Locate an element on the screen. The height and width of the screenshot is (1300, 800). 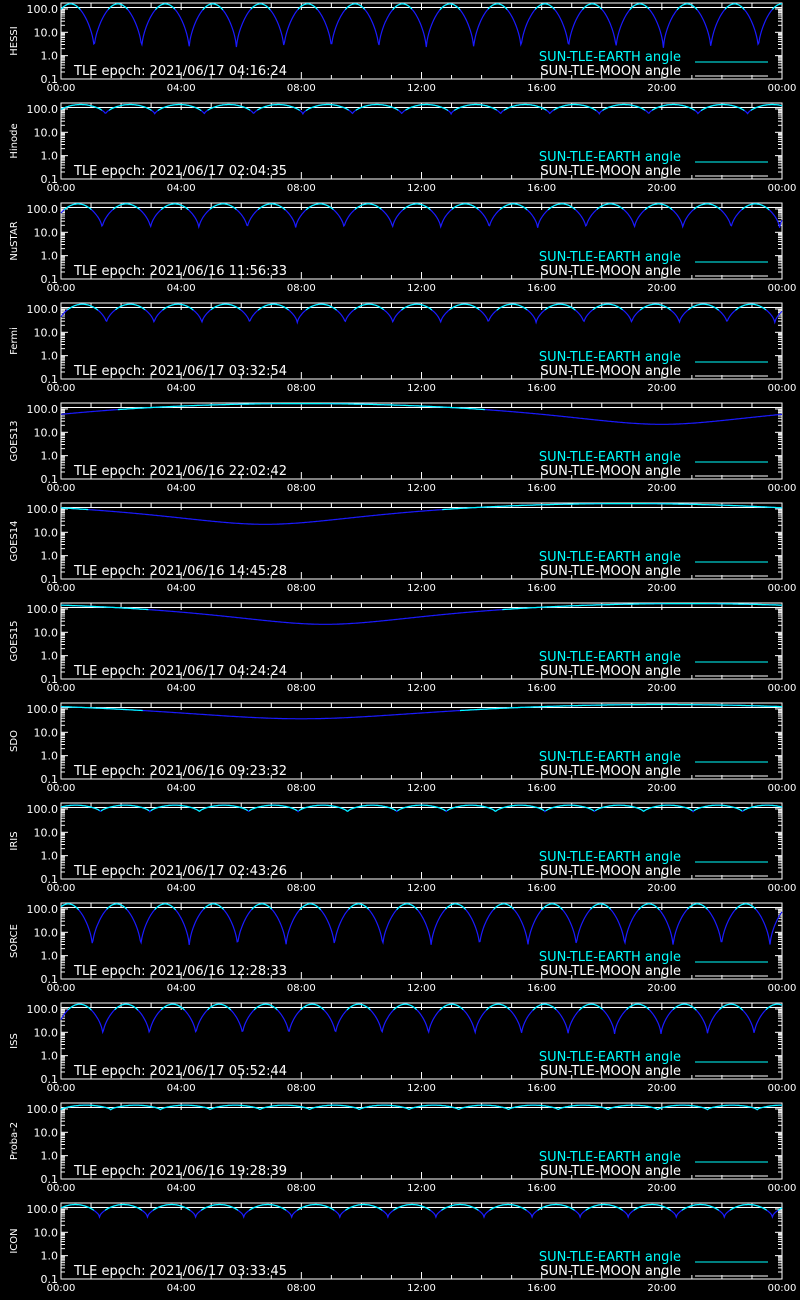
tle-epoch-label: TLE epoch: 2021/06/17 03:33:45 is located at coordinates (180, 1271).